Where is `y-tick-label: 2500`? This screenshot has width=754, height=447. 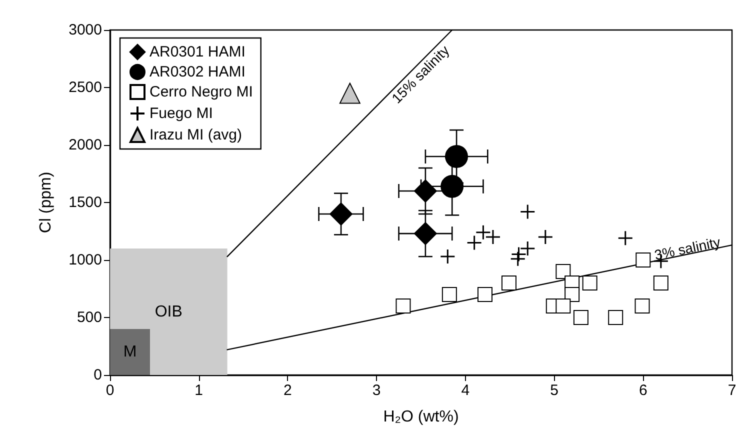 y-tick-label: 2500 is located at coordinates (85, 87).